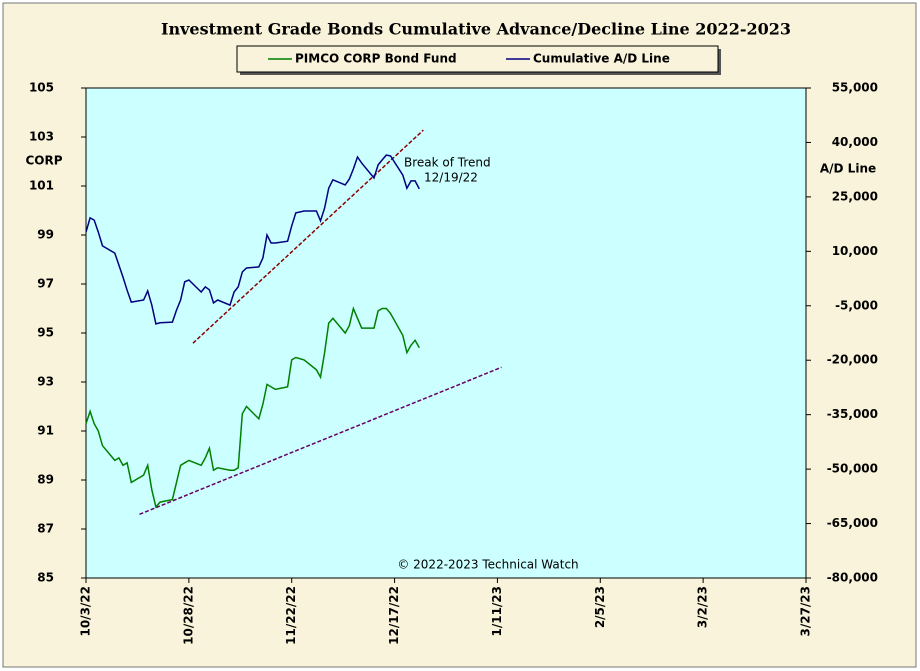 Image resolution: width=920 pixels, height=671 pixels. What do you see at coordinates (848, 169) in the screenshot?
I see `y2-axis-label: A/D Line` at bounding box center [848, 169].